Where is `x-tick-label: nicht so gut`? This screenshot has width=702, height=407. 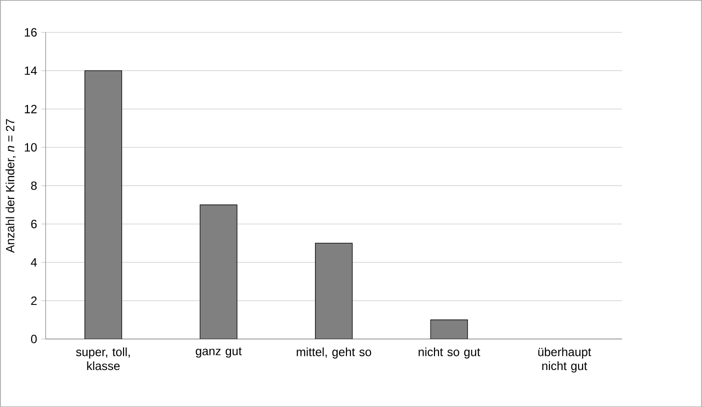 x-tick-label: nicht so gut is located at coordinates (449, 352).